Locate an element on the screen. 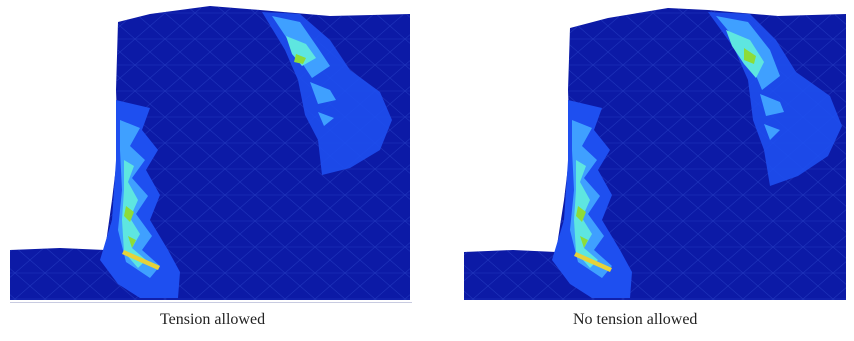 This screenshot has height=341, width=854. contour-plume-high is located at coordinates (301, 51).